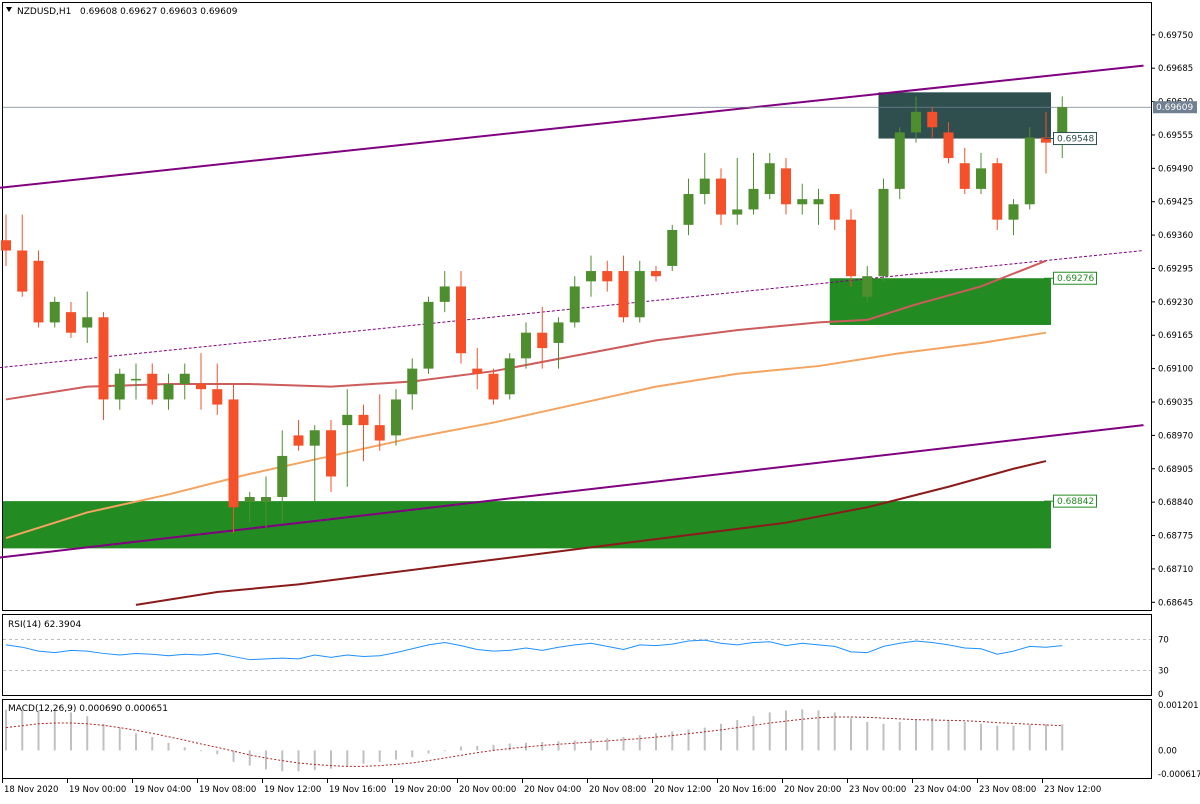 This screenshot has width=1200, height=804. Describe the element at coordinates (1175, 336) in the screenshot. I see `price-tick-label: 0.69165` at that location.